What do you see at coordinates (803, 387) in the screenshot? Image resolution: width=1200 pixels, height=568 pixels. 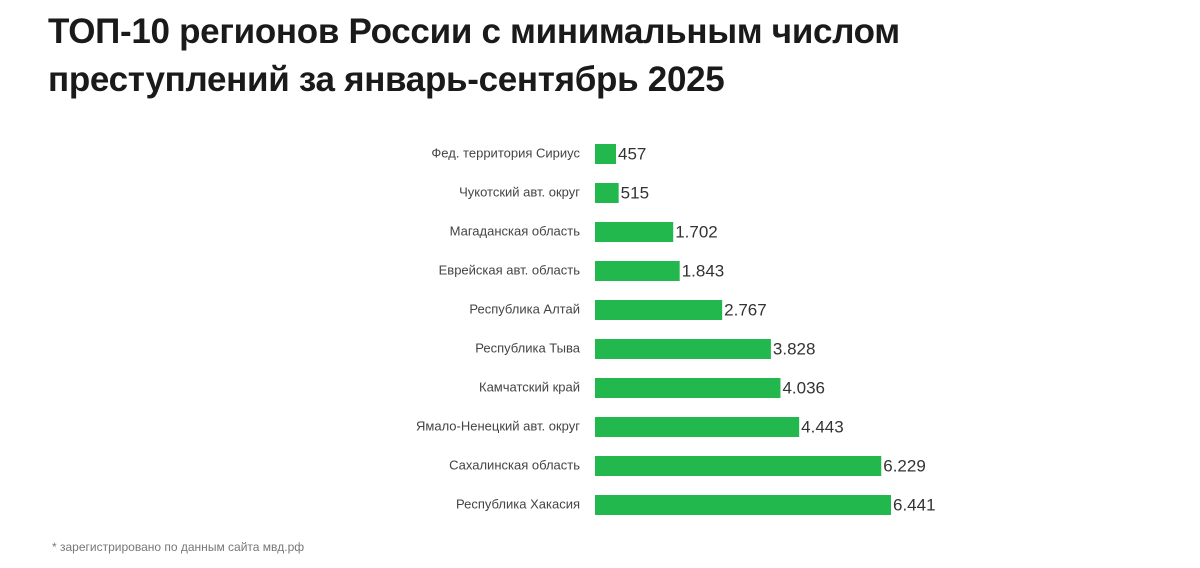 I see `value-label: 4.036` at bounding box center [803, 387].